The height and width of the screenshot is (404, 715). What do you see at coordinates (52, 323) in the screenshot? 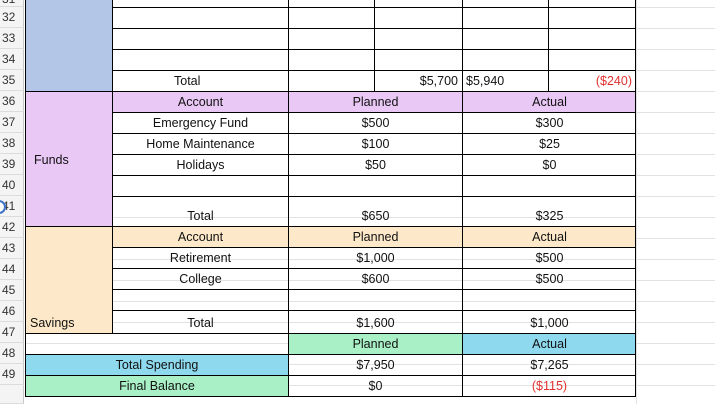
I see `savings-section-label: Savings` at bounding box center [52, 323].